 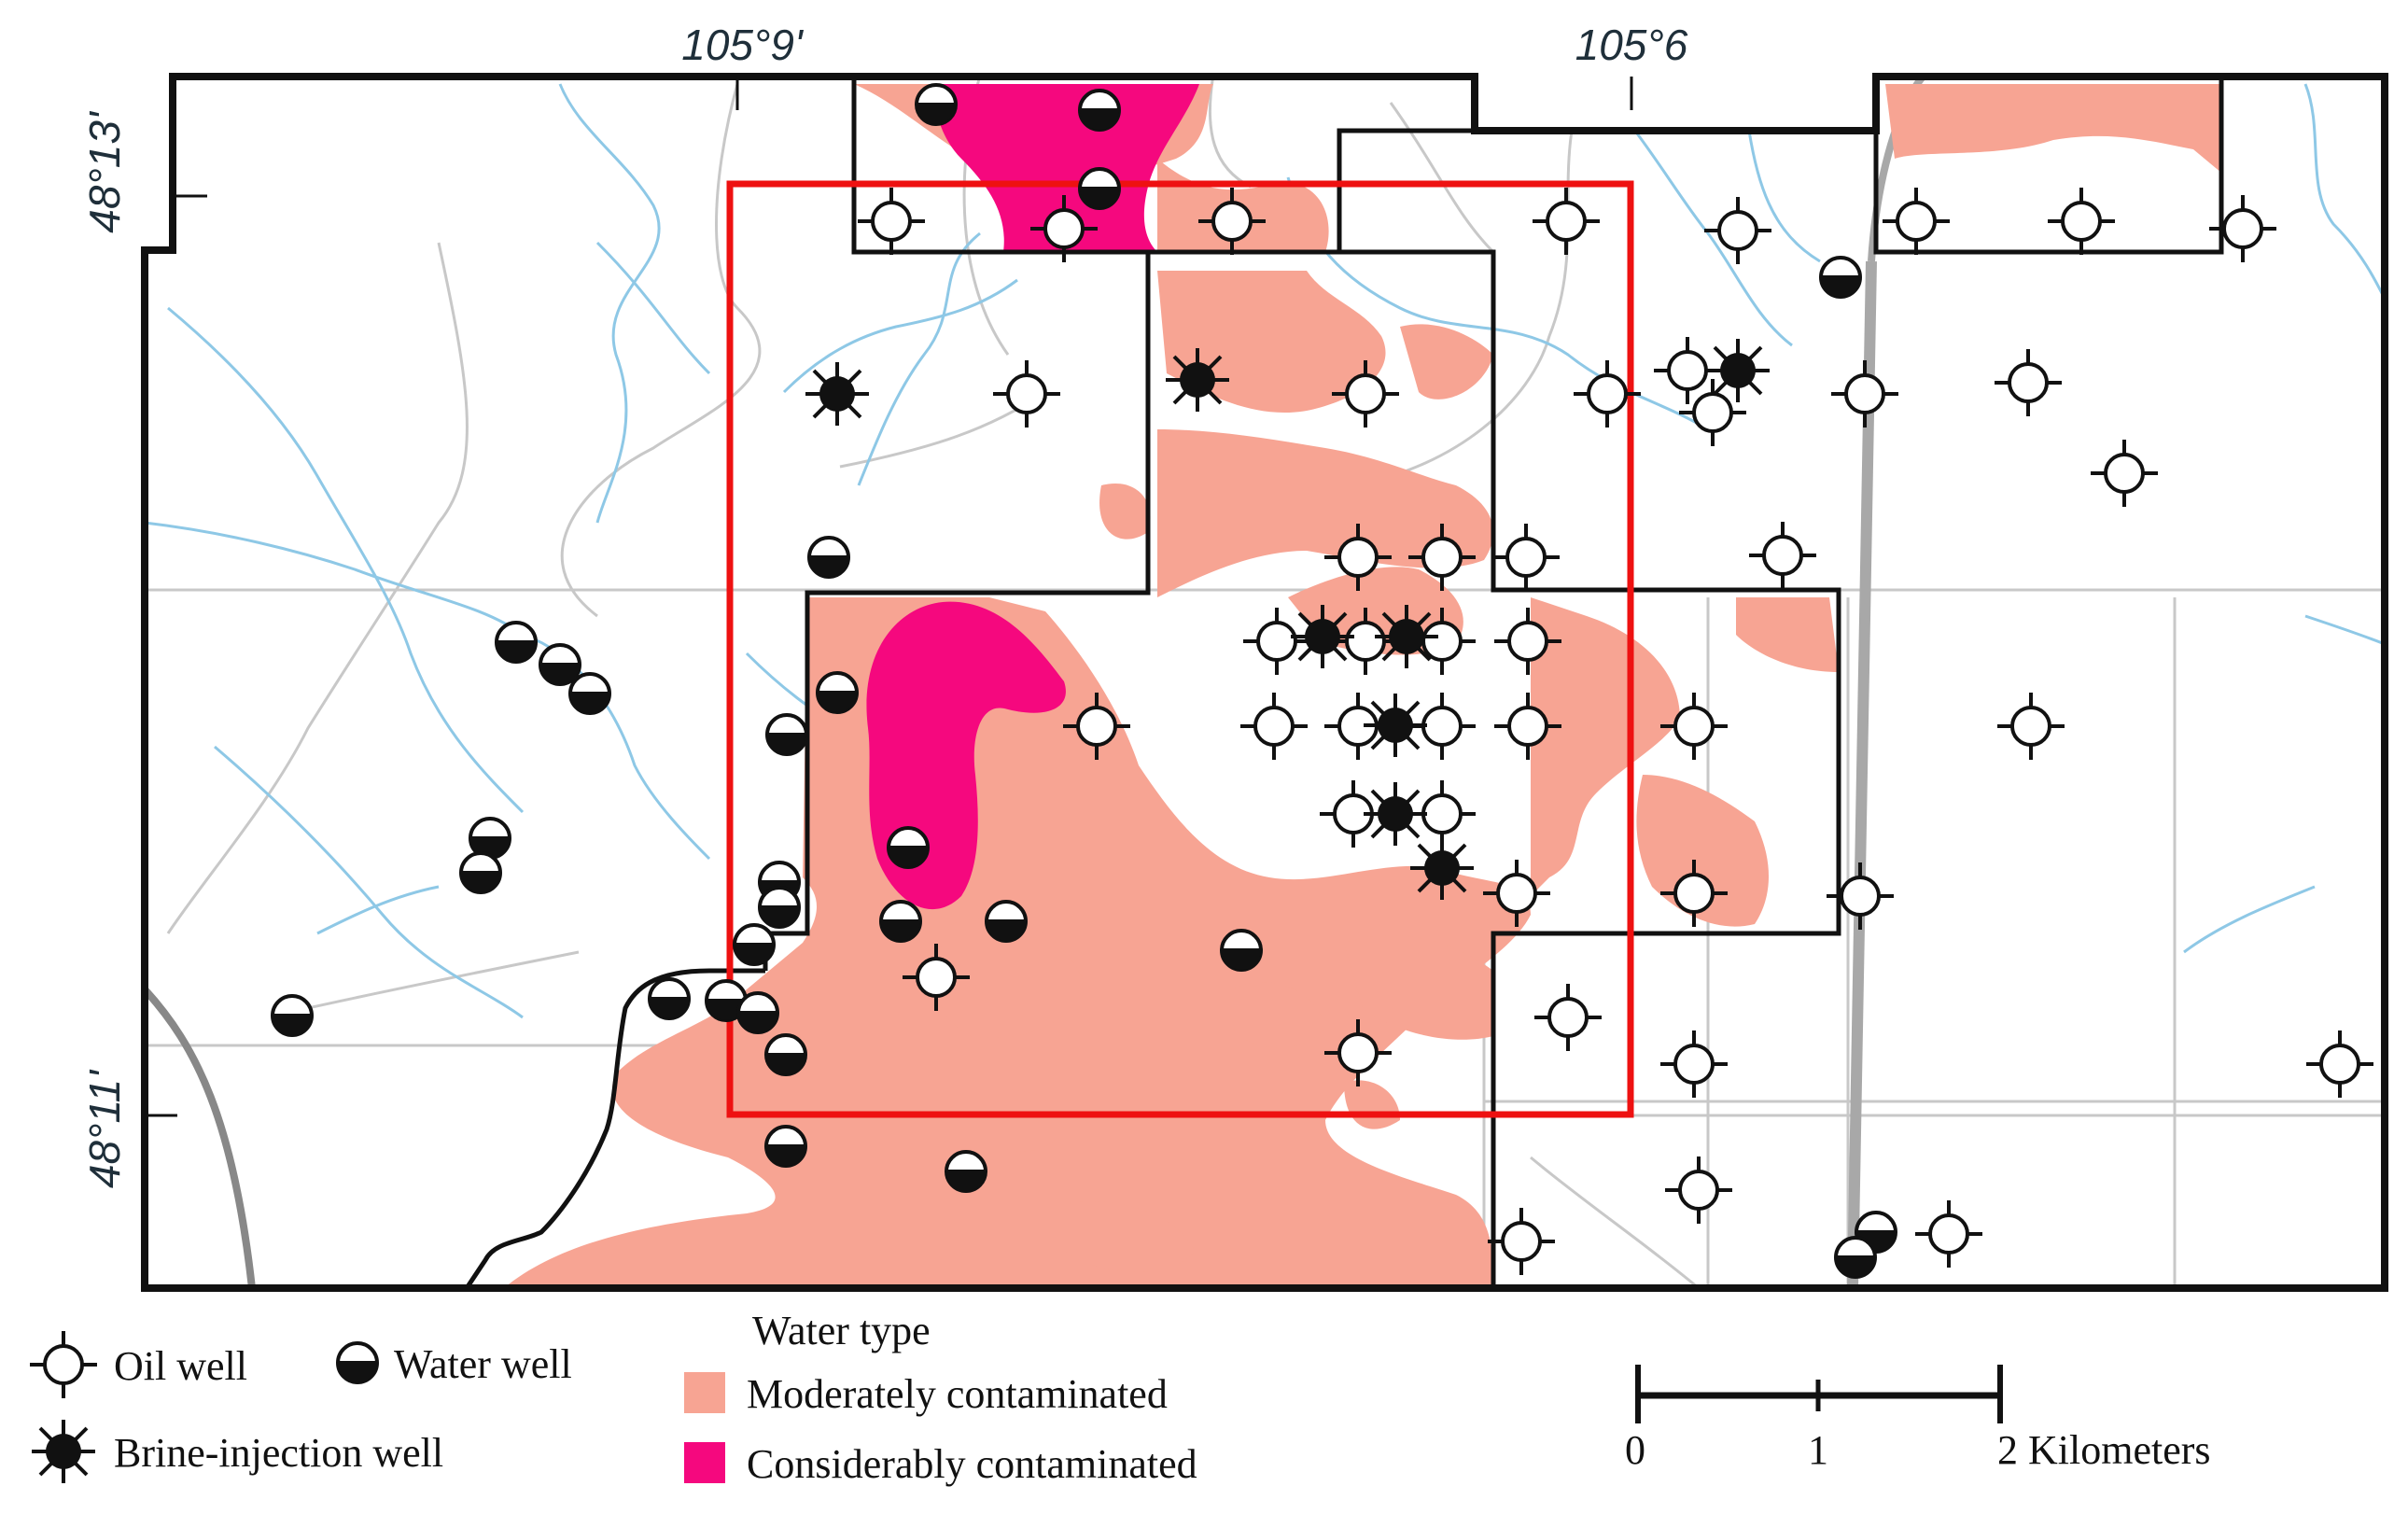 What do you see at coordinates (972, 1464) in the screenshot?
I see `considerable-contamination-legend-label: Considerably contaminated` at bounding box center [972, 1464].